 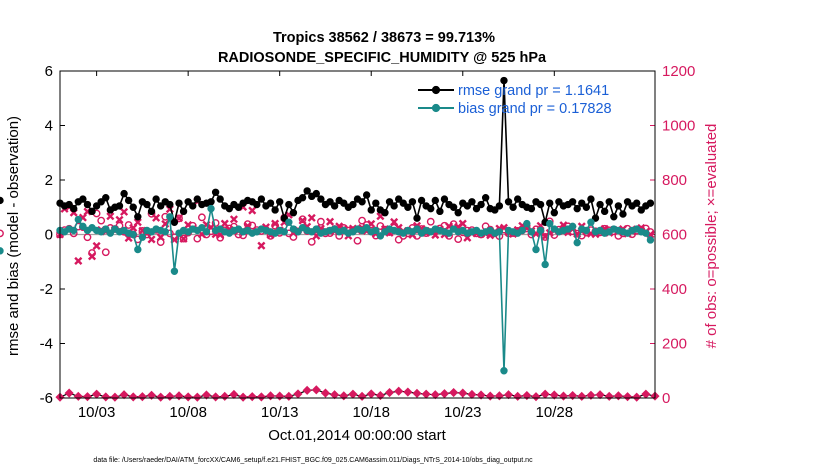 What do you see at coordinates (97, 412) in the screenshot?
I see `x-tick-label: 10/03` at bounding box center [97, 412].